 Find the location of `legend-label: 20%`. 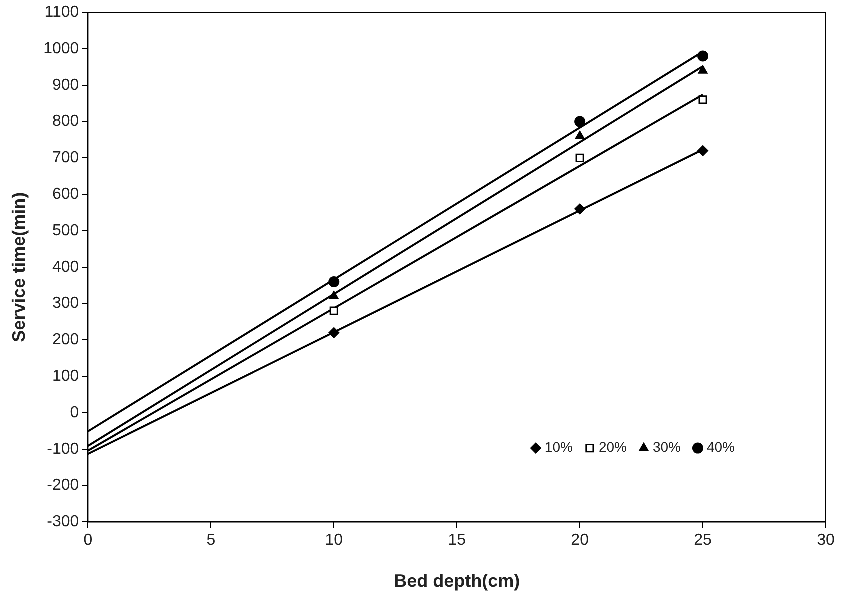

legend-label: 20% is located at coordinates (612, 447).